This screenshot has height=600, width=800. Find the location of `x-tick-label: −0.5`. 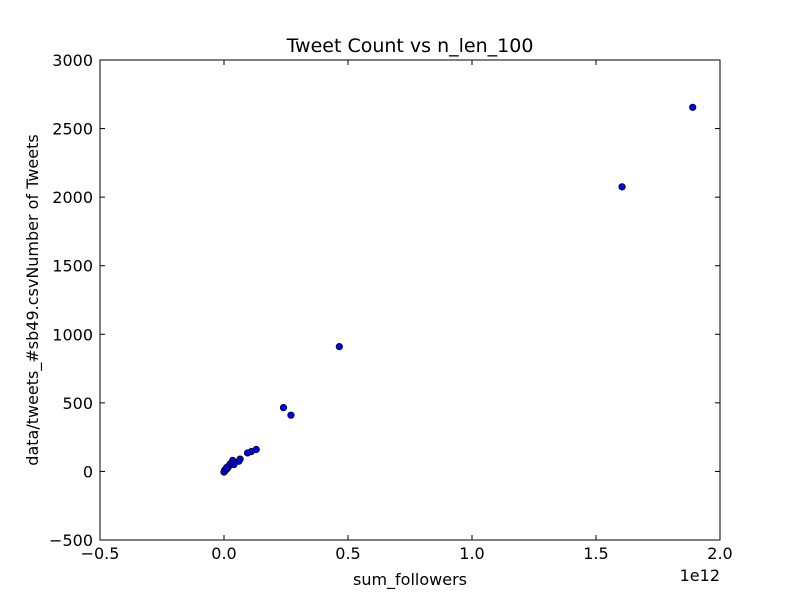

x-tick-label: −0.5 is located at coordinates (100, 553).